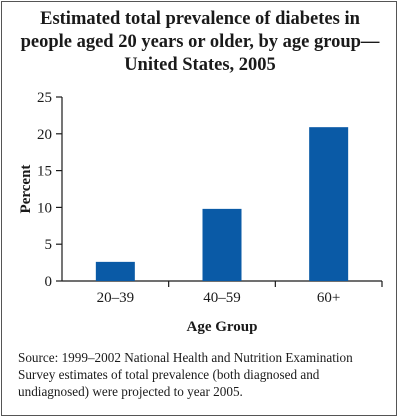 The height and width of the screenshot is (419, 400). Describe the element at coordinates (44, 208) in the screenshot. I see `y-tick-label: 10` at that location.